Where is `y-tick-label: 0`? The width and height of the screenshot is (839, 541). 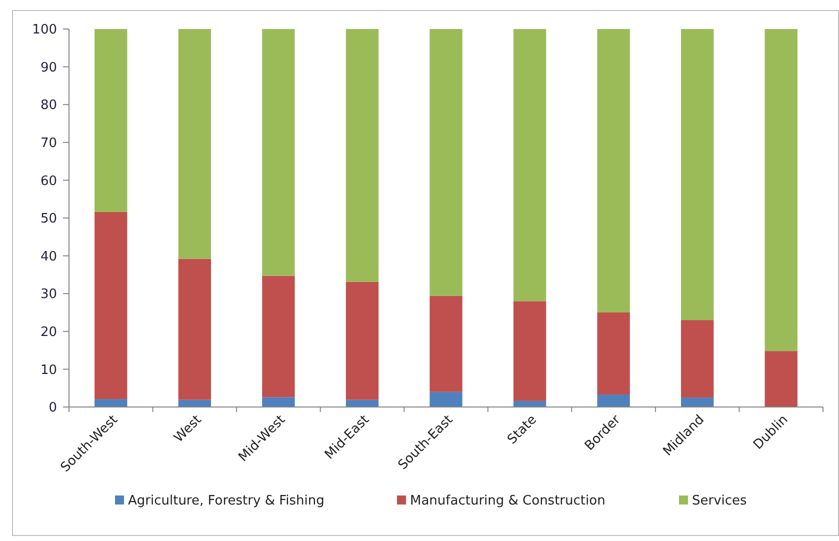 y-tick-label: 0 is located at coordinates (52, 408).